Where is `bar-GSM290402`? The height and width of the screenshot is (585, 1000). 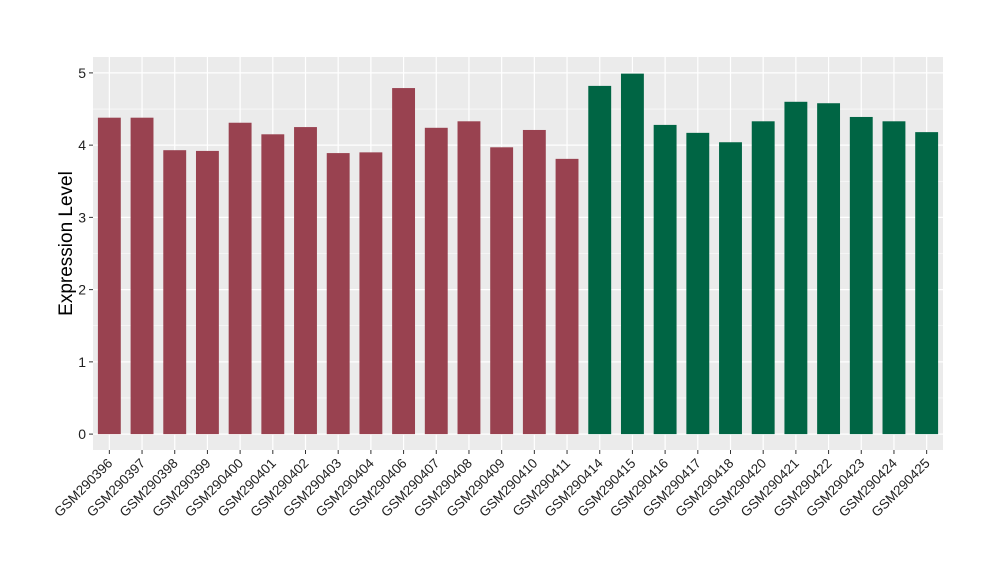
bar-GSM290402 is located at coordinates (305, 281).